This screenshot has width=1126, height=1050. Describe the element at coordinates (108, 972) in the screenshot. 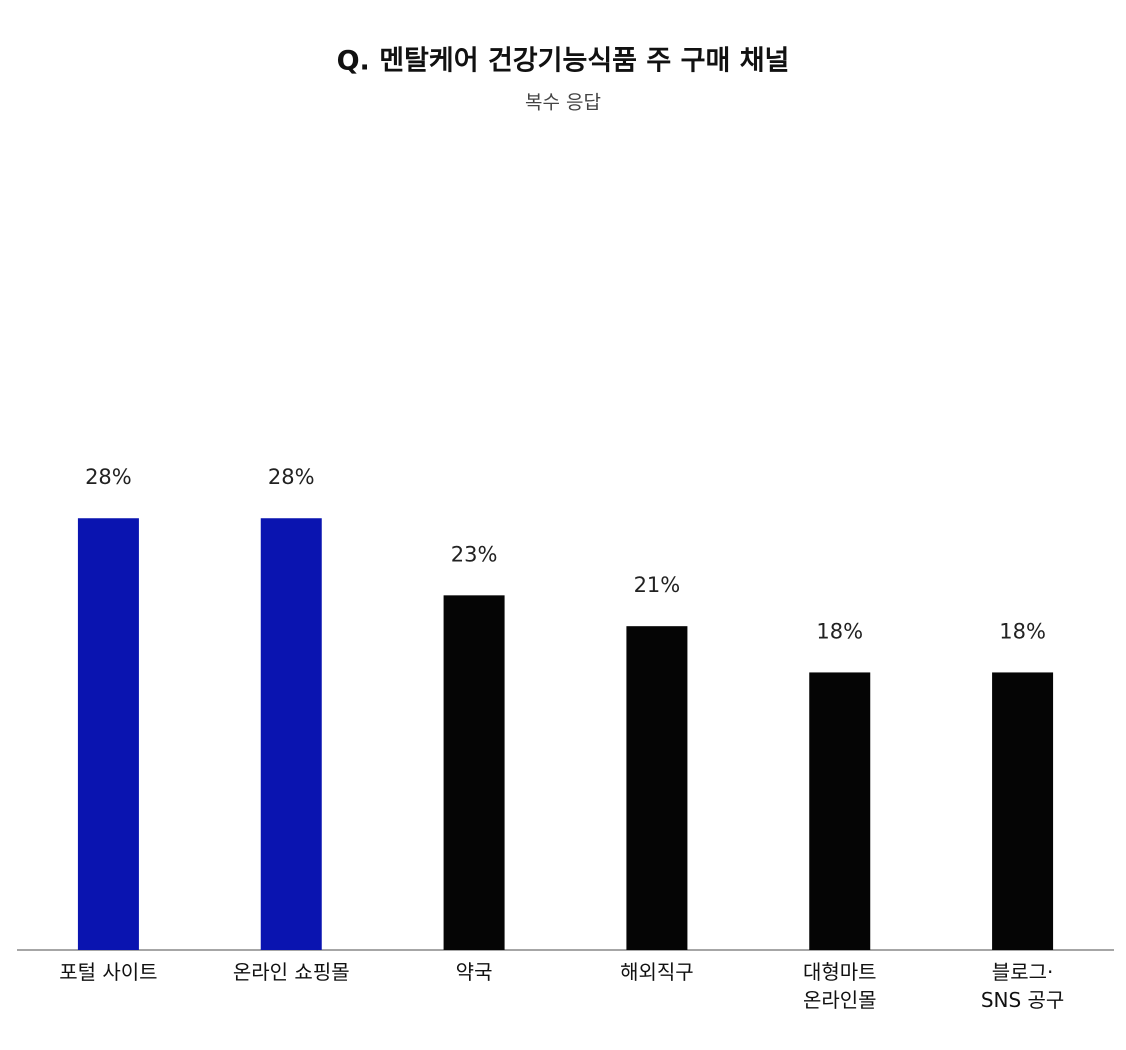

I see `x-tick-label: 포털 사이트` at that location.